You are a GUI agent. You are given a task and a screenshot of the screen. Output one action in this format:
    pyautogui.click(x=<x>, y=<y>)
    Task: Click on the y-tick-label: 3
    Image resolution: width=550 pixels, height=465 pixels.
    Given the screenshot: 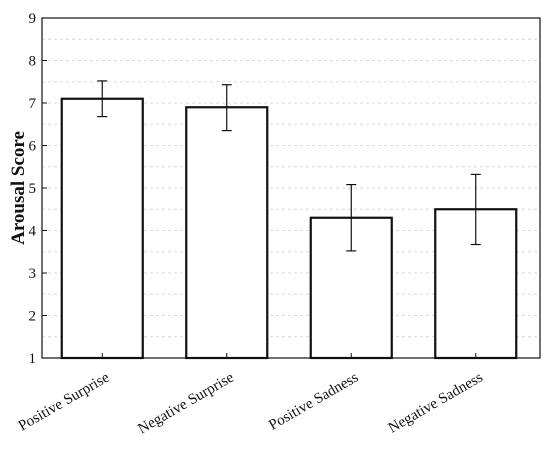 What is the action you would take?
    pyautogui.click(x=33, y=274)
    